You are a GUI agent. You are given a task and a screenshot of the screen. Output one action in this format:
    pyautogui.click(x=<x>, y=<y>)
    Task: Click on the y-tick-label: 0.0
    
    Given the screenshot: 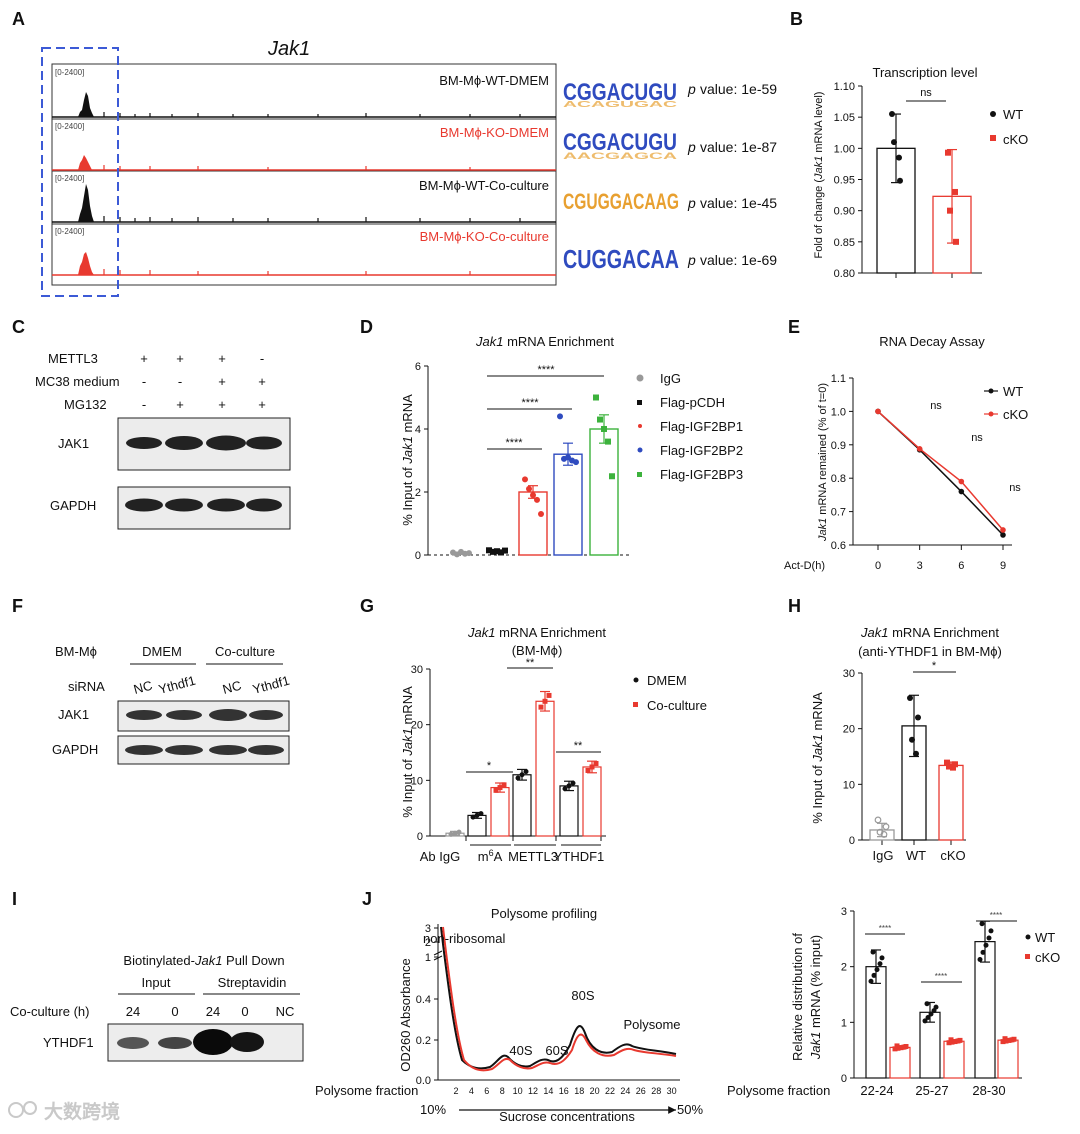 What is the action you would take?
    pyautogui.click(x=423, y=1081)
    